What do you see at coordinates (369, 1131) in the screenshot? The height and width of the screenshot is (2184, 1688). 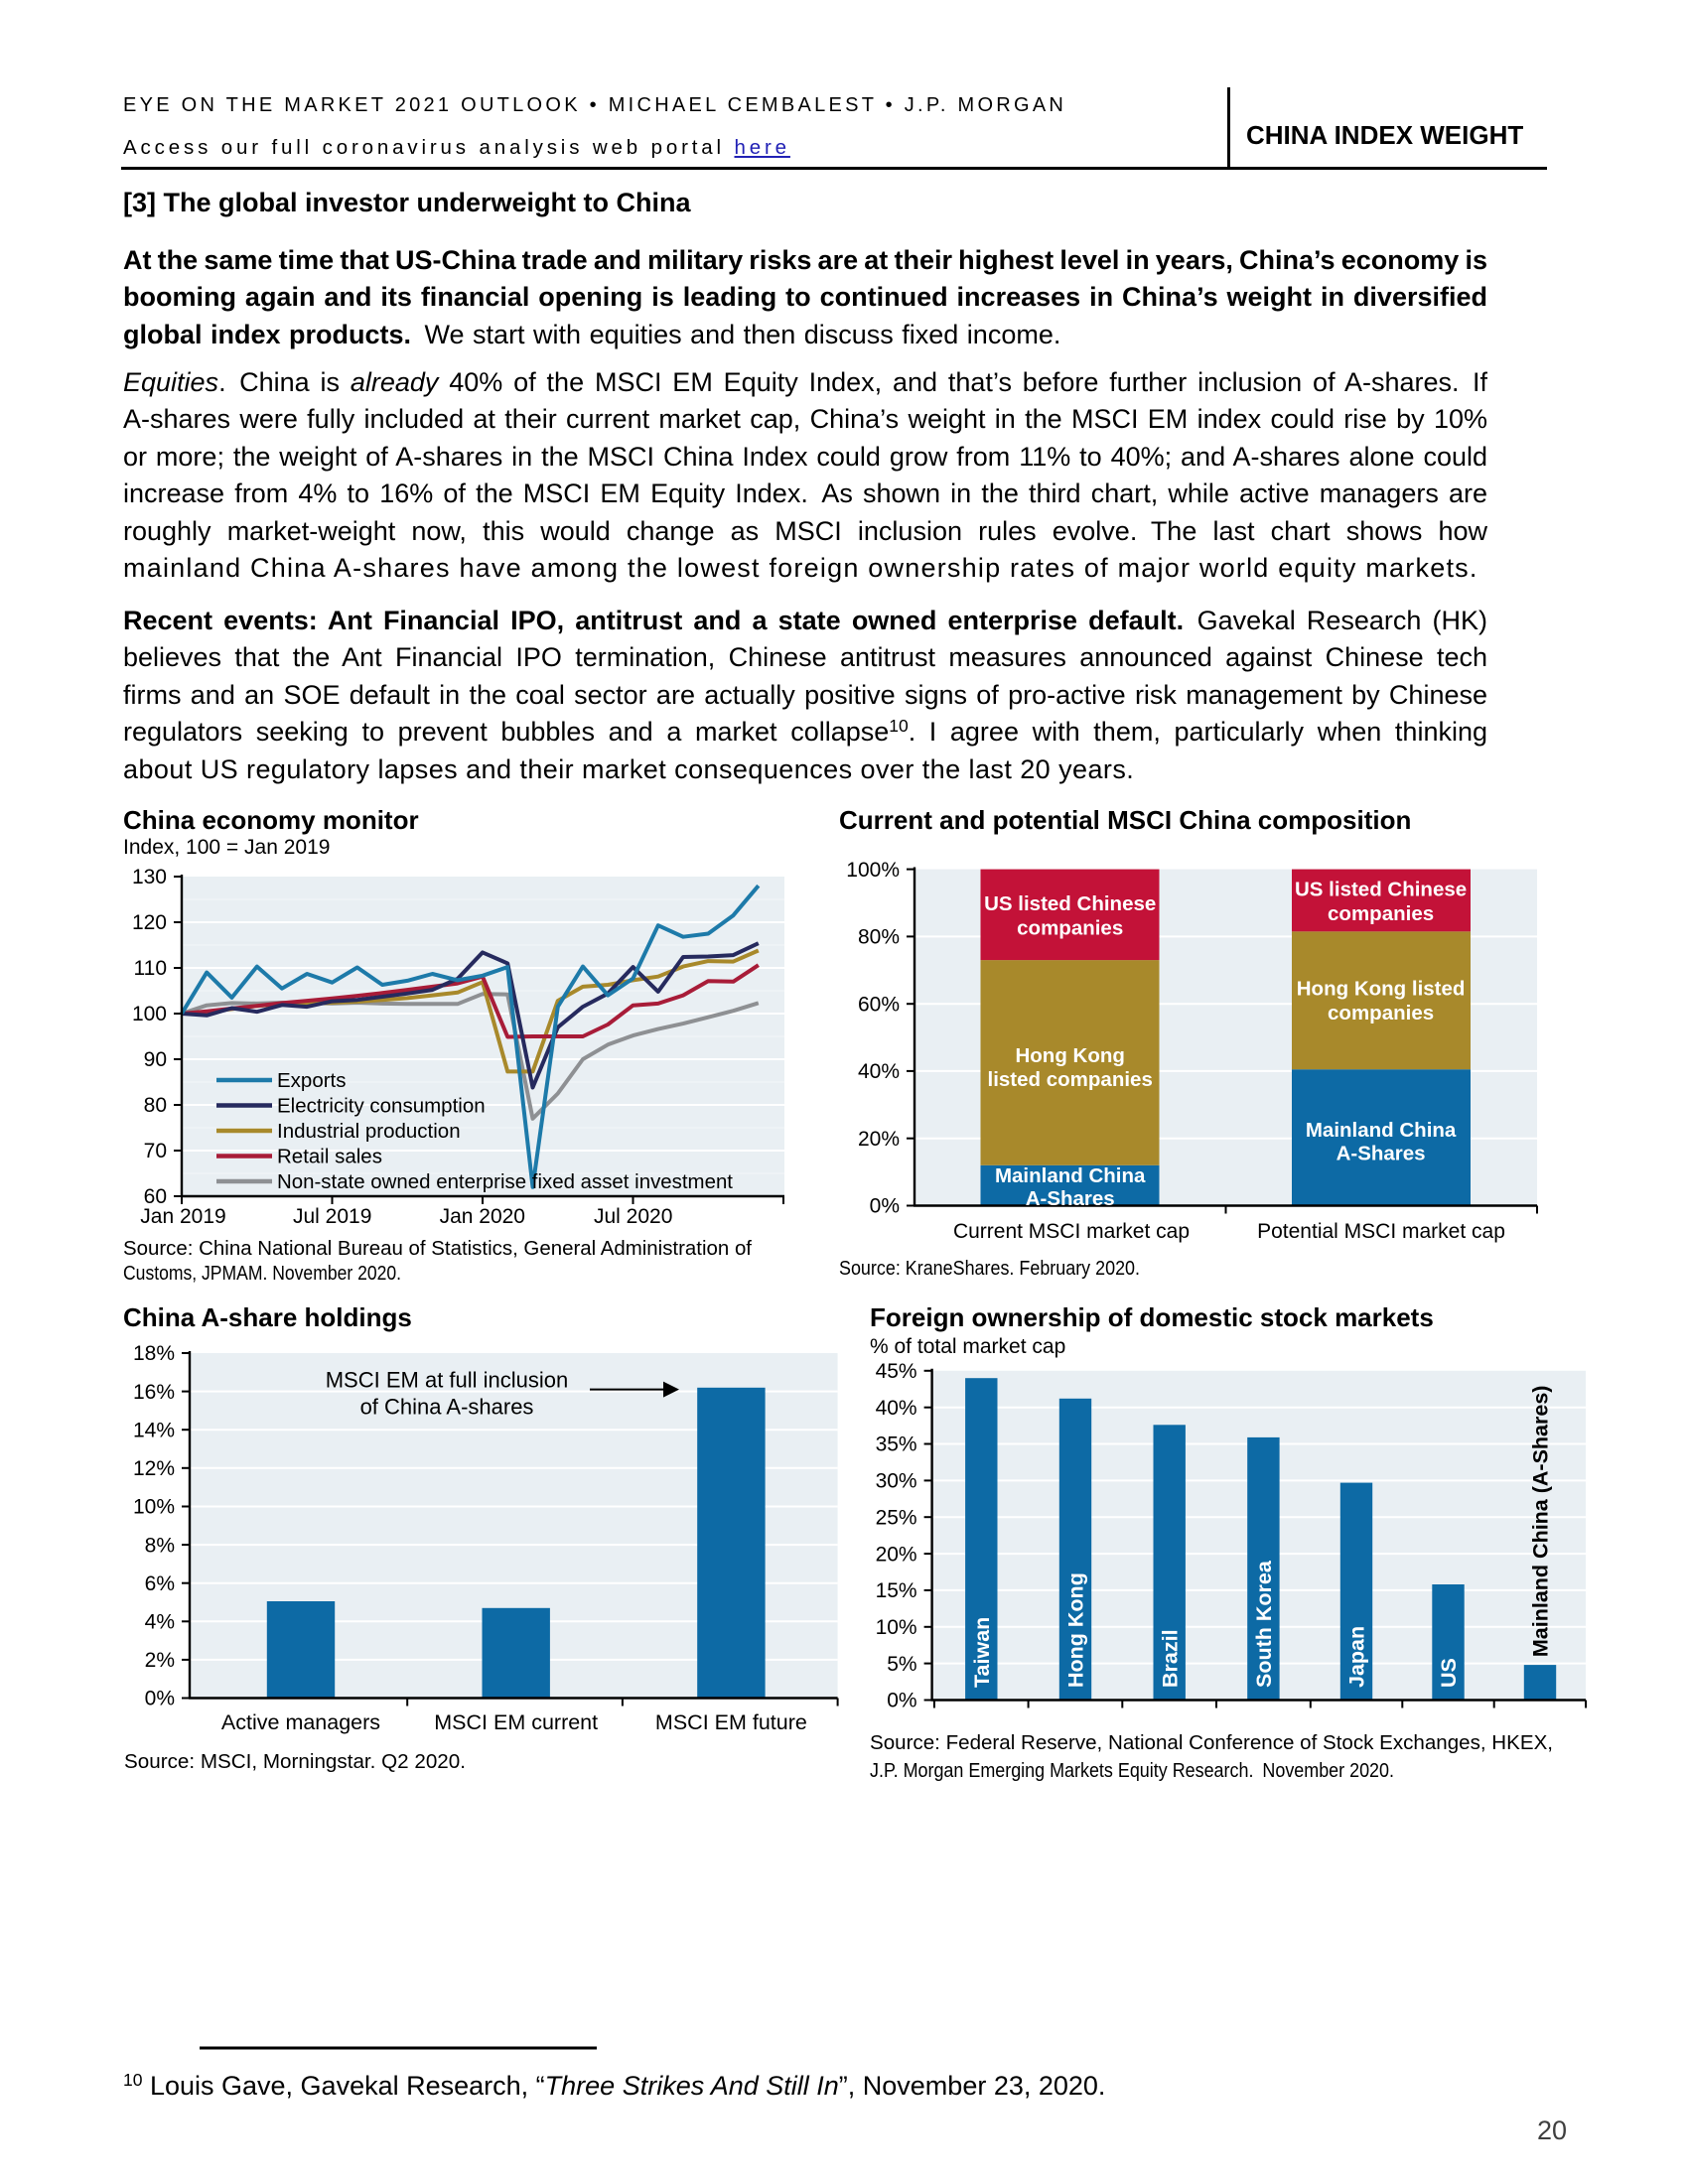 I see `svg-text: Industrial production` at bounding box center [369, 1131].